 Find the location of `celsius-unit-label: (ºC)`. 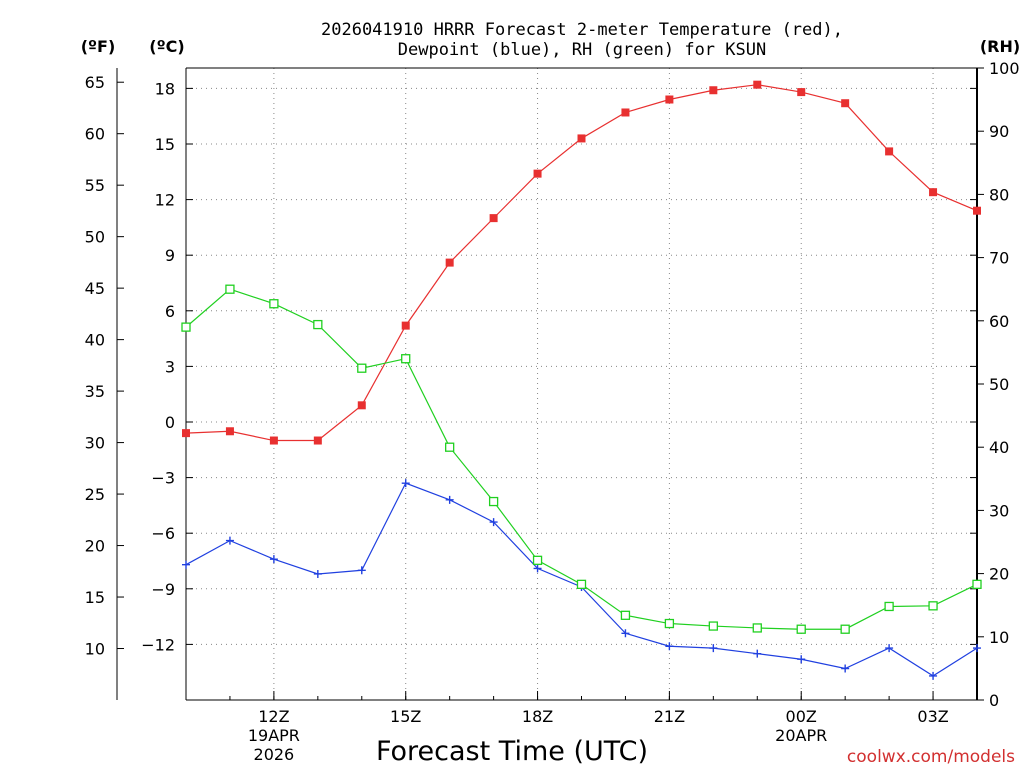

celsius-unit-label: (ºC) is located at coordinates (166, 46).